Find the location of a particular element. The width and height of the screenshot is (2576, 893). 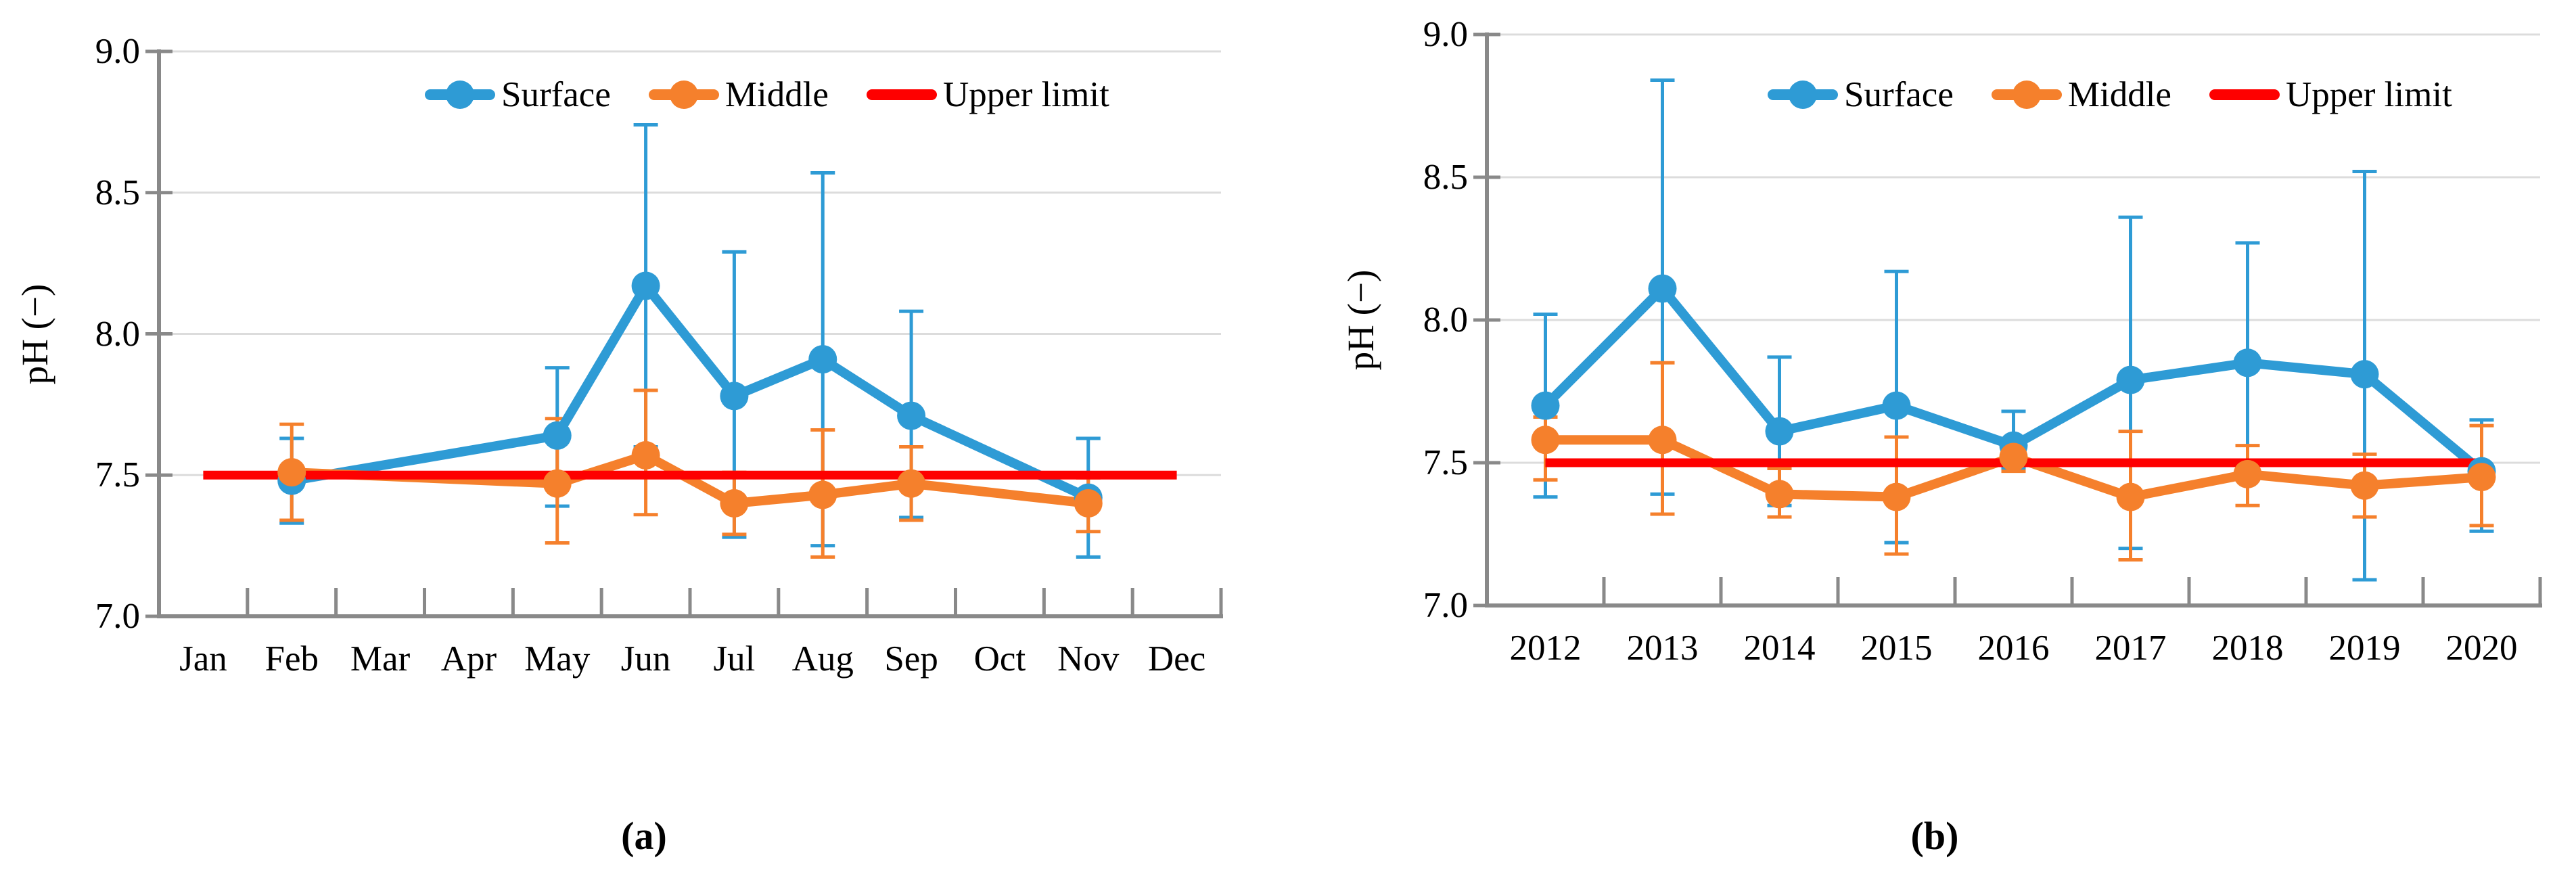

x-tick-label: Nov is located at coordinates (1088, 659).